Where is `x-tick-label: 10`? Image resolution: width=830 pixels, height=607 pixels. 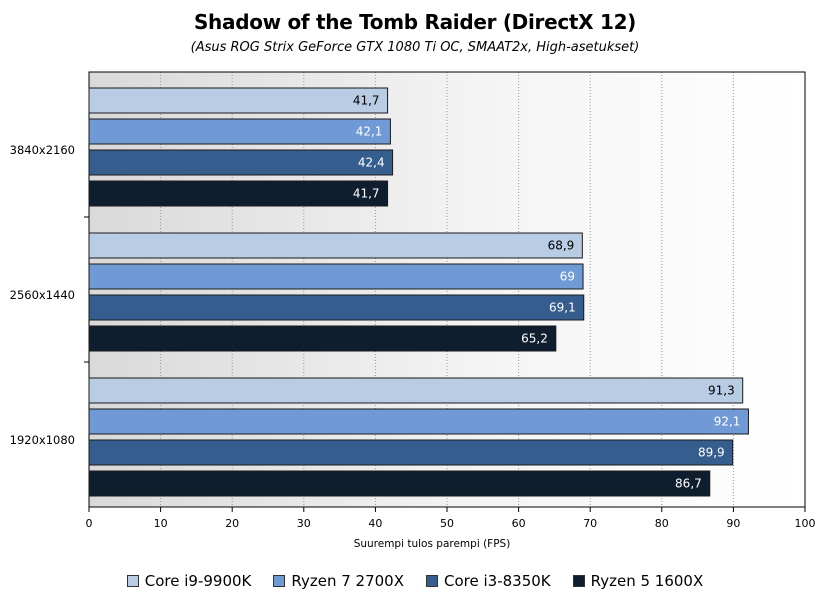 x-tick-label: 10 is located at coordinates (161, 523).